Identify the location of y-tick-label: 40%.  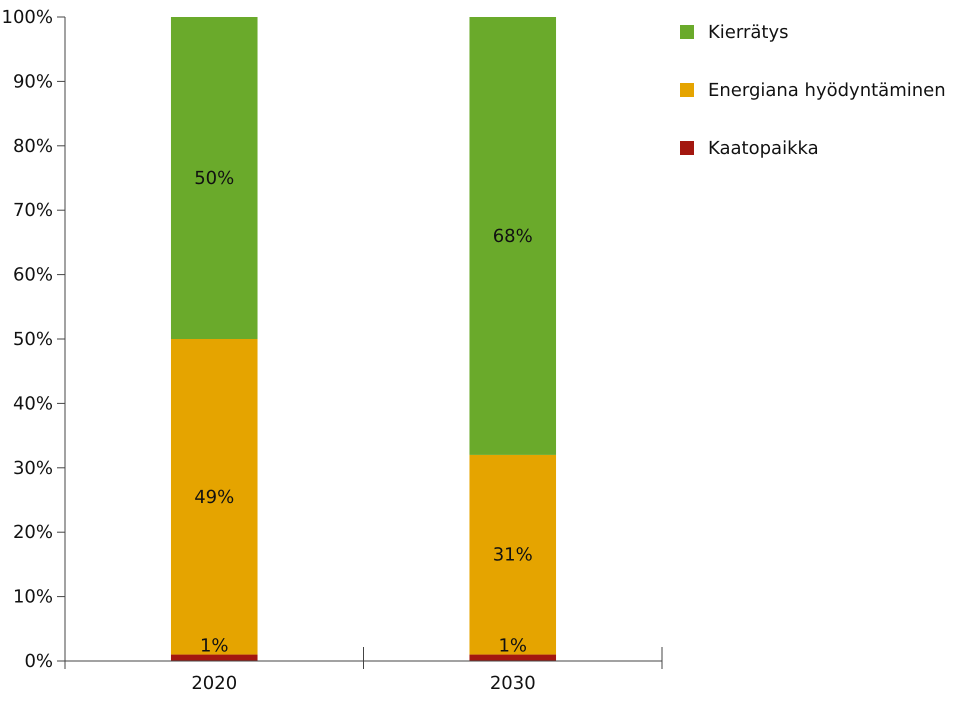
(32, 403).